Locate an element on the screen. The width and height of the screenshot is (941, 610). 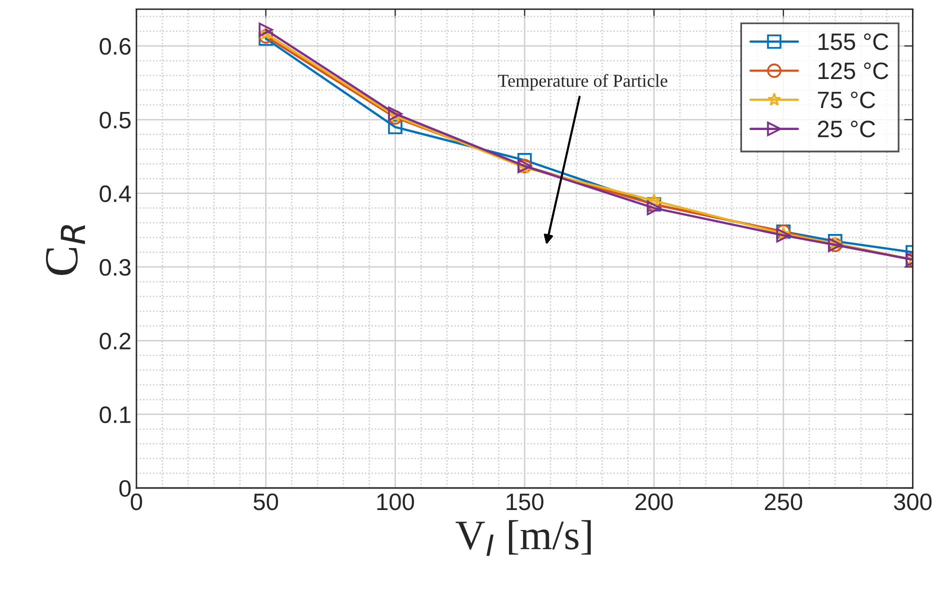
y-tick-label: 0.4 is located at coordinates (115, 193).